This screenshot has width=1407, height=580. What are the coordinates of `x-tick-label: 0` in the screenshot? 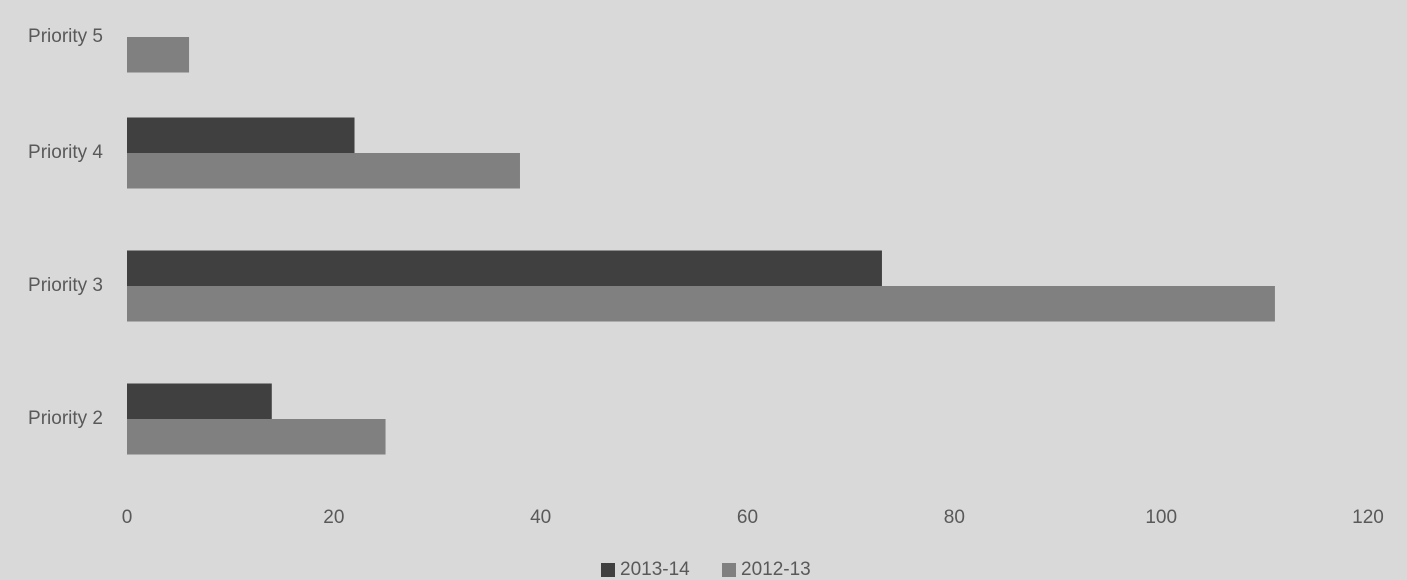 It's located at (127, 517).